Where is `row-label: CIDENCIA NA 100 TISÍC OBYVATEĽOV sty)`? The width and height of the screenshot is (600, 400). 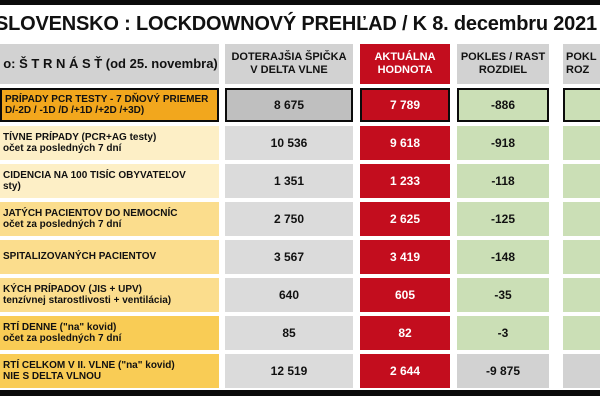 row-label: CIDENCIA NA 100 TISÍC OBYVATEĽOV sty) is located at coordinates (109, 181).